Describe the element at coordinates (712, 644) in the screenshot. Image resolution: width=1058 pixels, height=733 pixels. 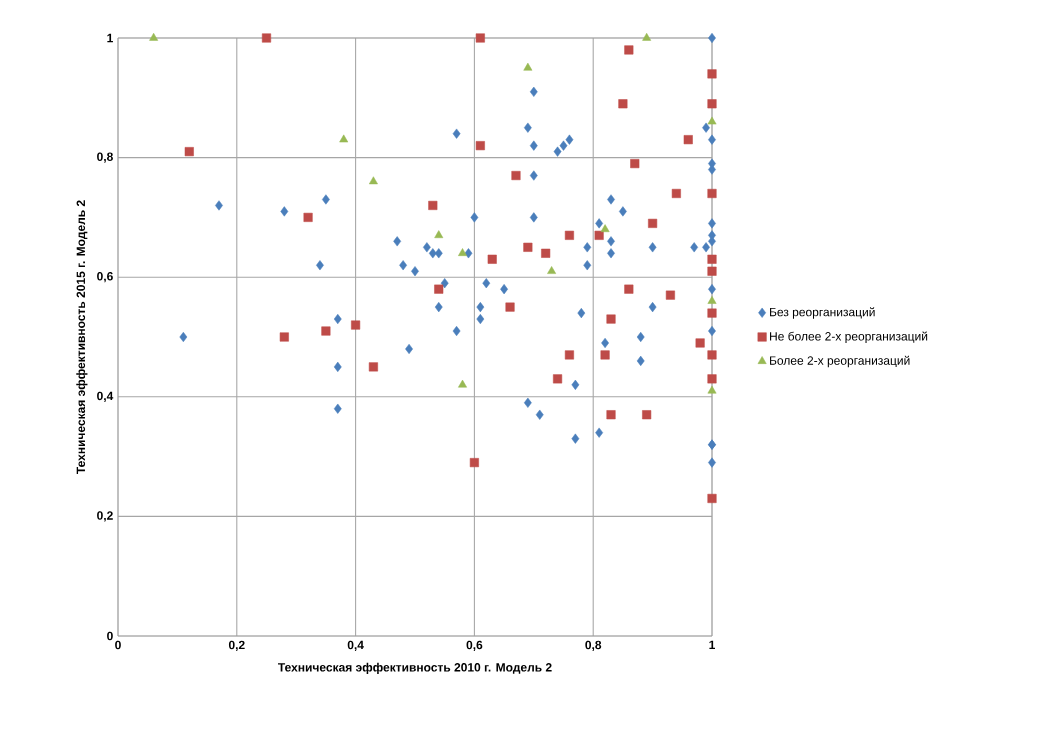
I see `x-tick-label: 1` at that location.